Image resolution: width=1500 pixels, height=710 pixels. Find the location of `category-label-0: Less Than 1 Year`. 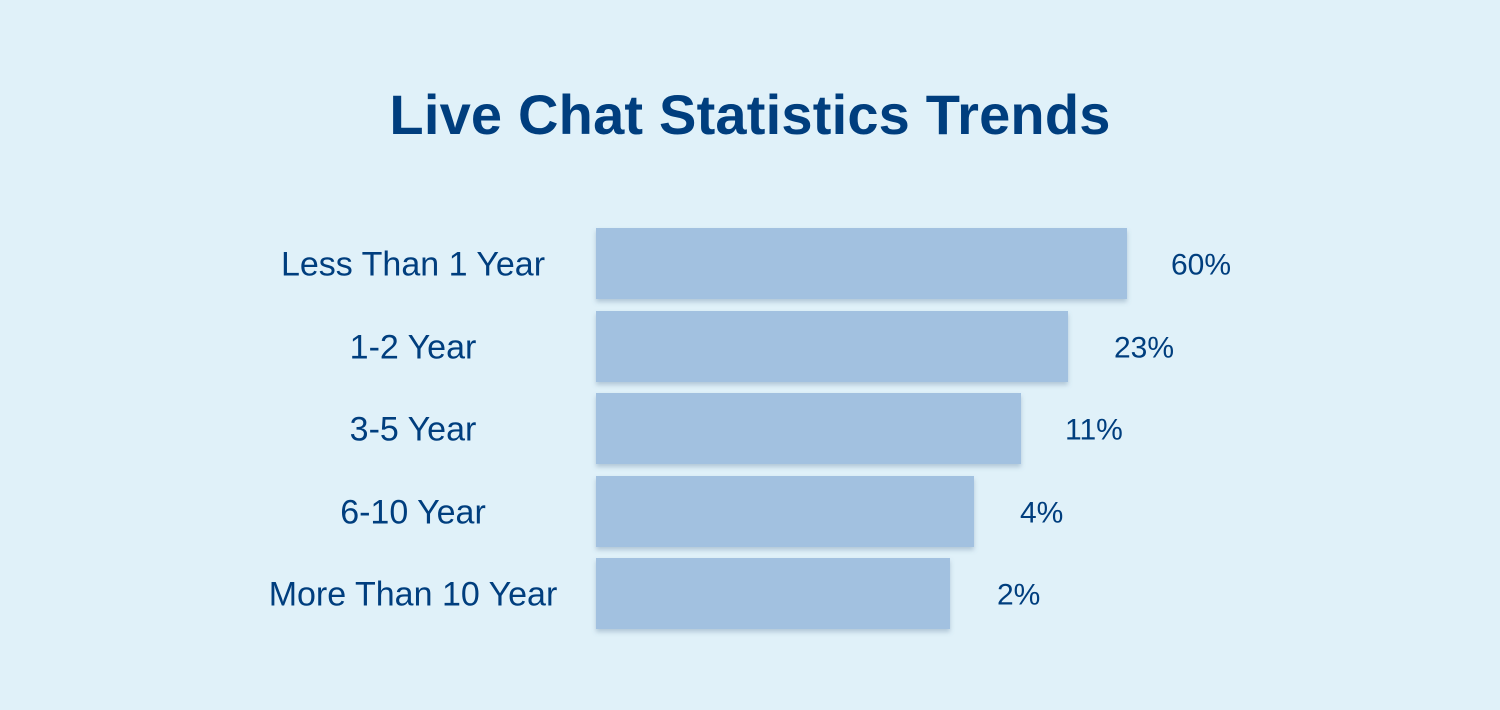

category-label-0: Less Than 1 Year is located at coordinates (413, 265).